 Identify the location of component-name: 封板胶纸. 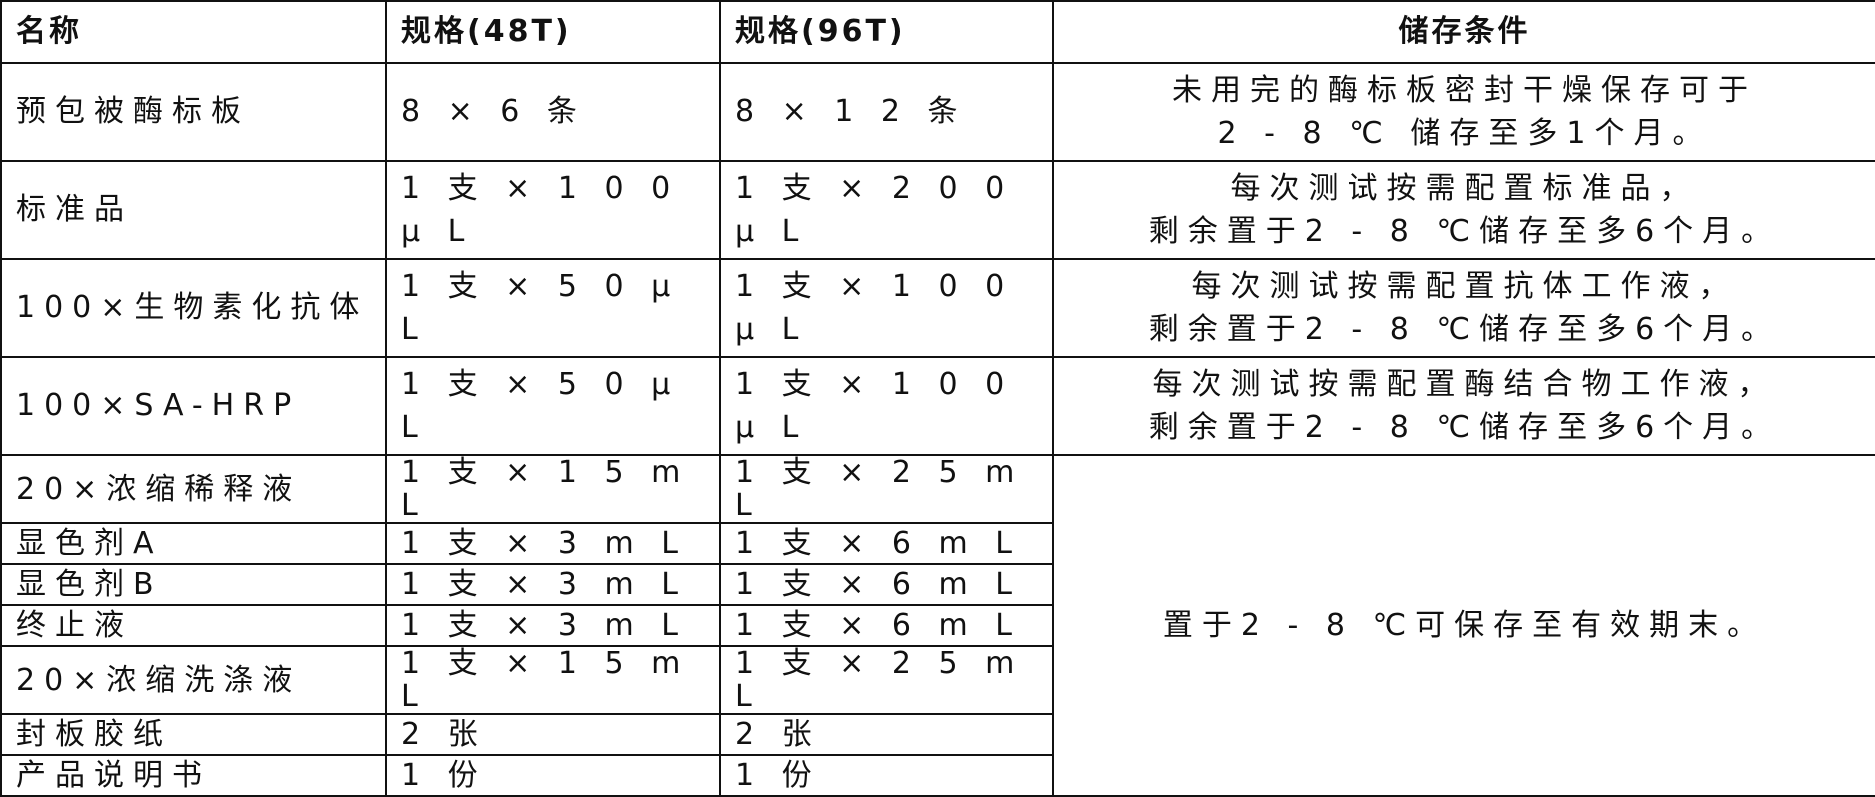
(193, 734).